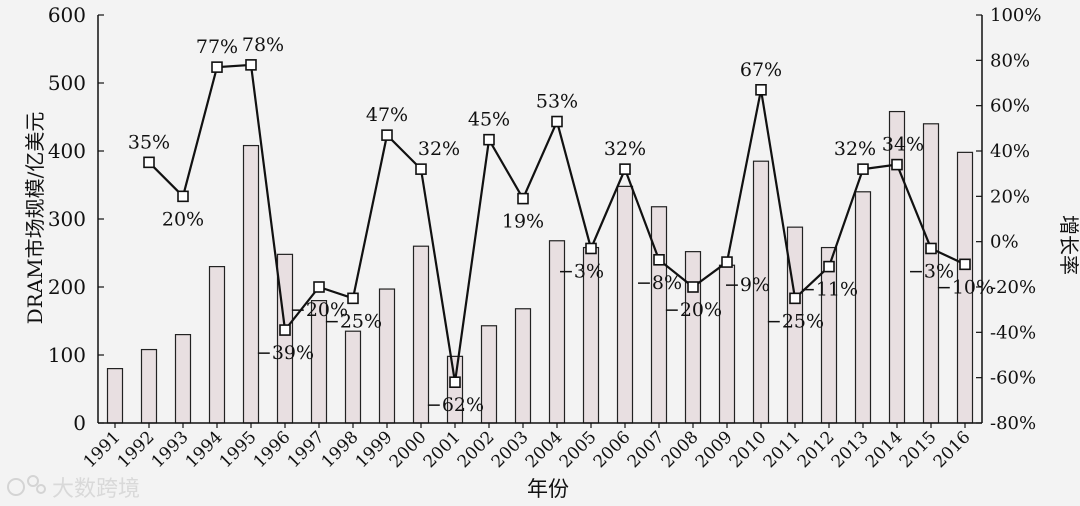  I want to click on y2-tick-label: 60%, so click(1010, 106).